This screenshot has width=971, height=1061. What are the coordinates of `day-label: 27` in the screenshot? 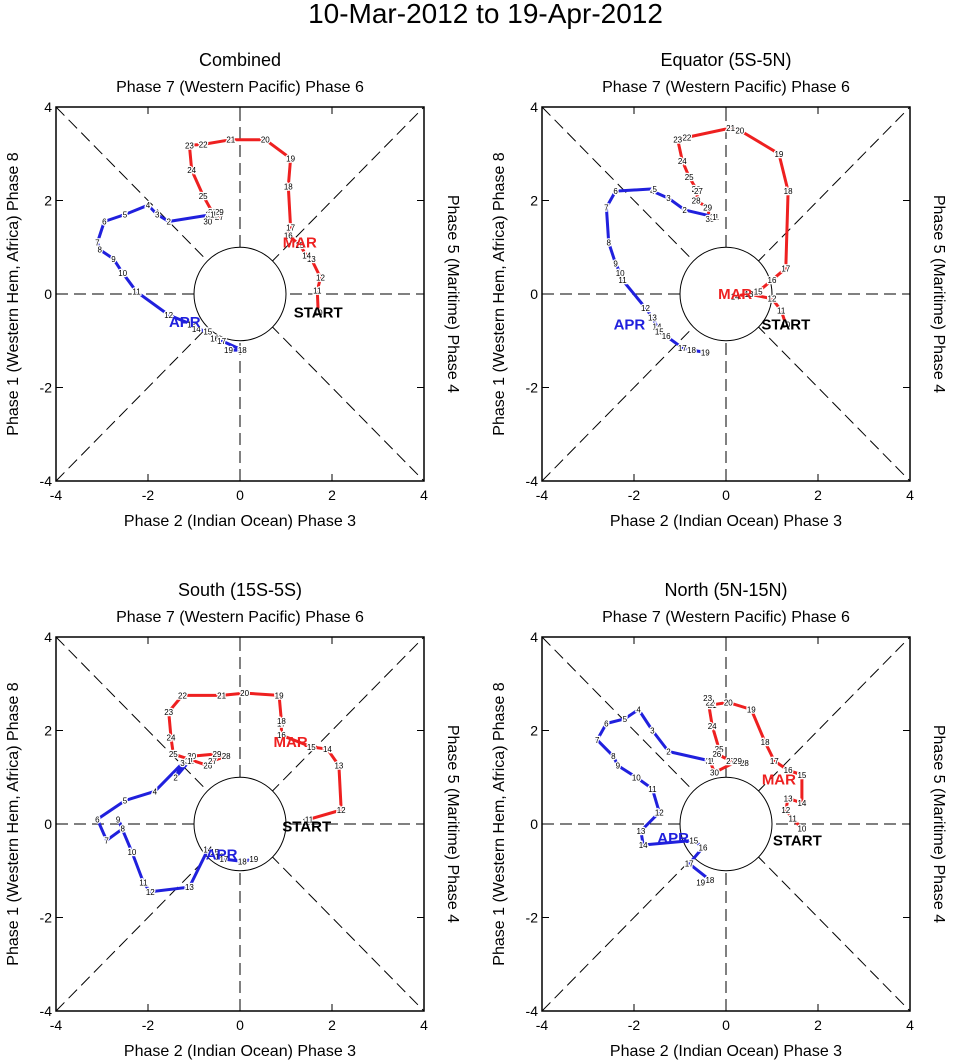 It's located at (730, 761).